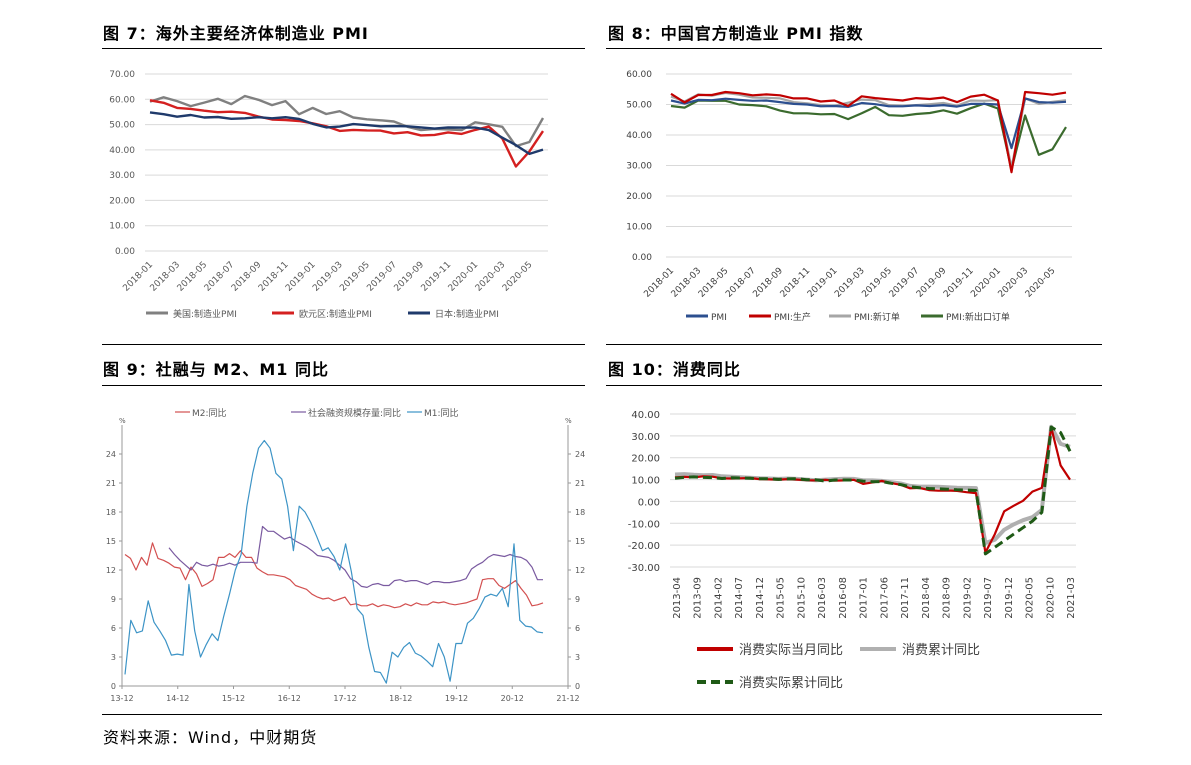  What do you see at coordinates (1050, 598) in the screenshot?
I see `fig10-xtick: 2020-10` at bounding box center [1050, 598].